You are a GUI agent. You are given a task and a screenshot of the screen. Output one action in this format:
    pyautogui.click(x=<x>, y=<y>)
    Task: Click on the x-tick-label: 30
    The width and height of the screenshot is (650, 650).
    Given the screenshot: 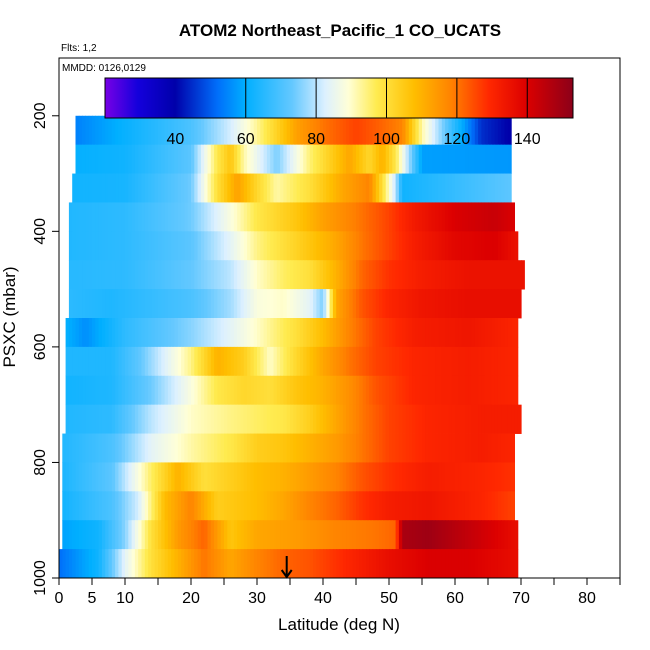 What is the action you would take?
    pyautogui.click(x=257, y=598)
    